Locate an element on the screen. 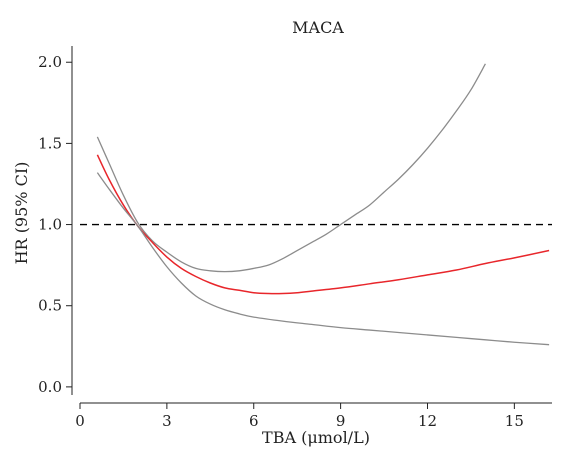 The image size is (562, 457). x-tick-label: 0 is located at coordinates (80, 421).